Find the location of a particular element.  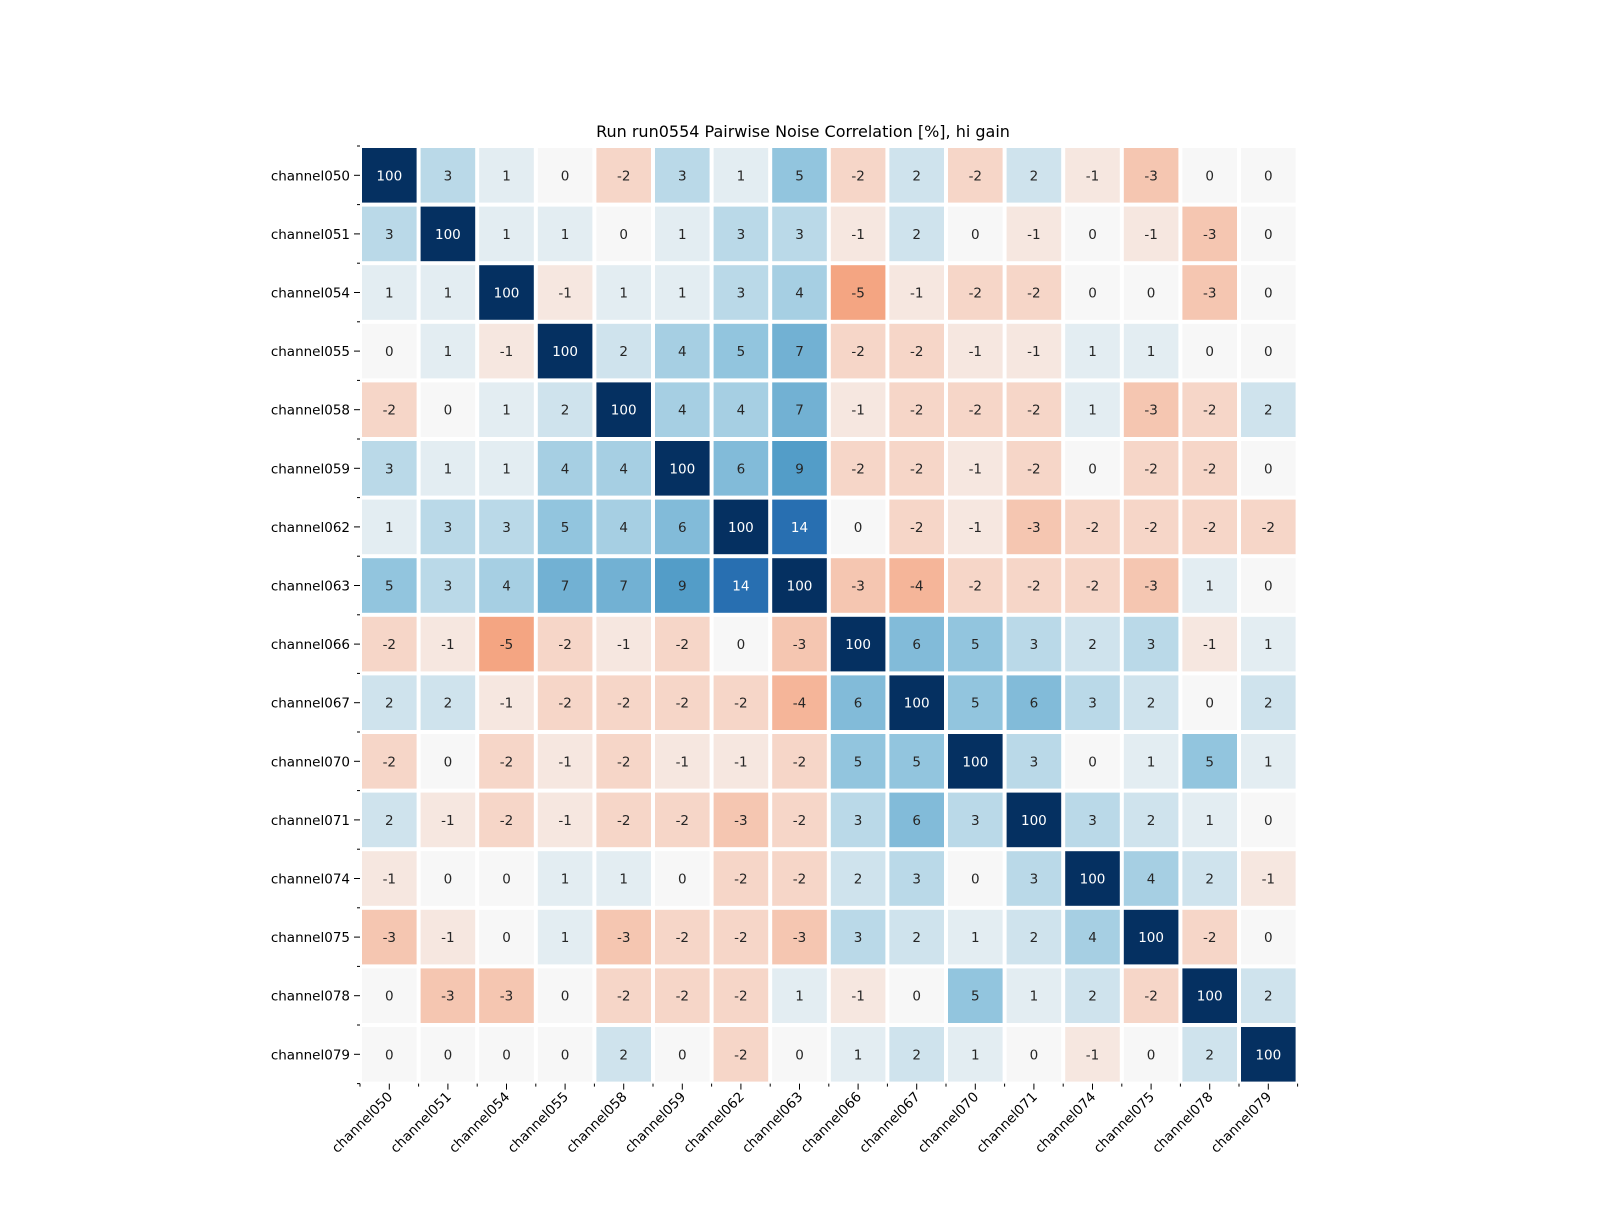

heatmap-cell-channel055-channel058 is located at coordinates (623, 351).